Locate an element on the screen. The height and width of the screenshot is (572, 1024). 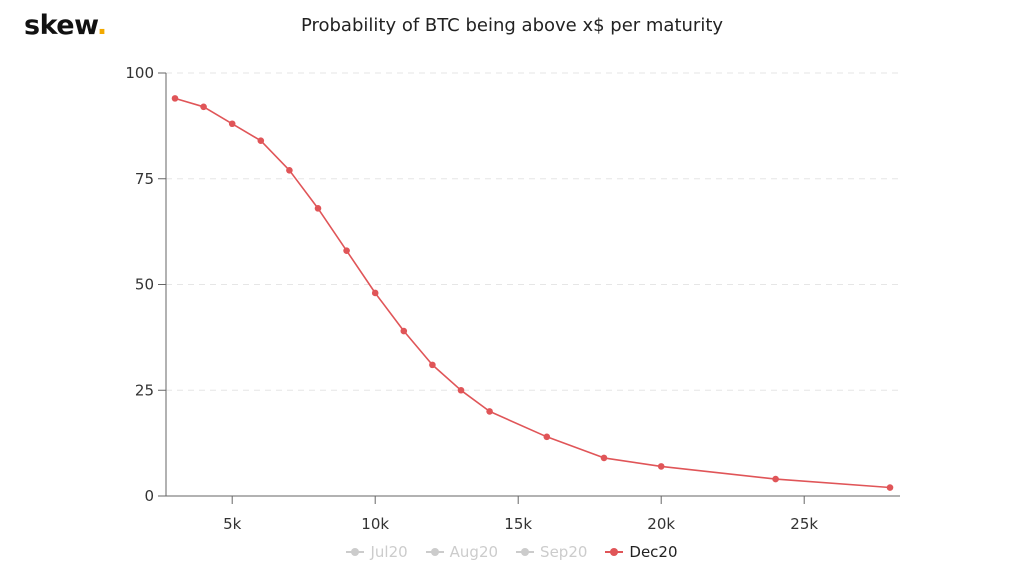
legend-item-dec20: Dec20 is located at coordinates (641, 552).